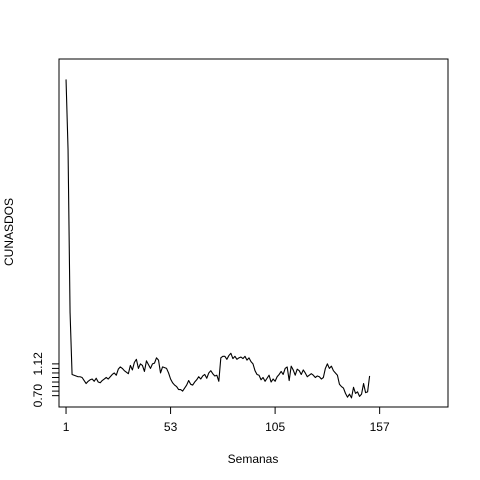 Image resolution: width=480 pixels, height=480 pixels. What do you see at coordinates (275, 427) in the screenshot?
I see `x-tick-label: 105` at bounding box center [275, 427].